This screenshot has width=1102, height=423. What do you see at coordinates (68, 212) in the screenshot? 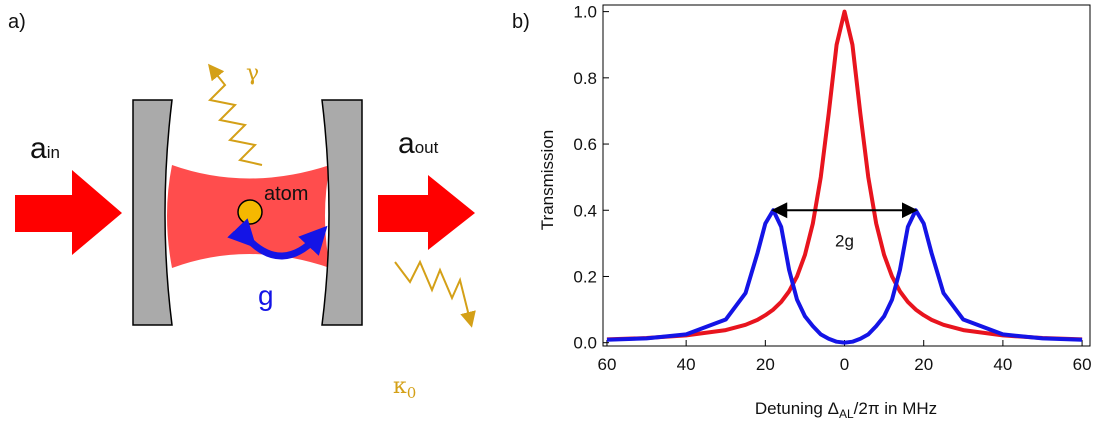
I see `input-arrow` at bounding box center [68, 212].